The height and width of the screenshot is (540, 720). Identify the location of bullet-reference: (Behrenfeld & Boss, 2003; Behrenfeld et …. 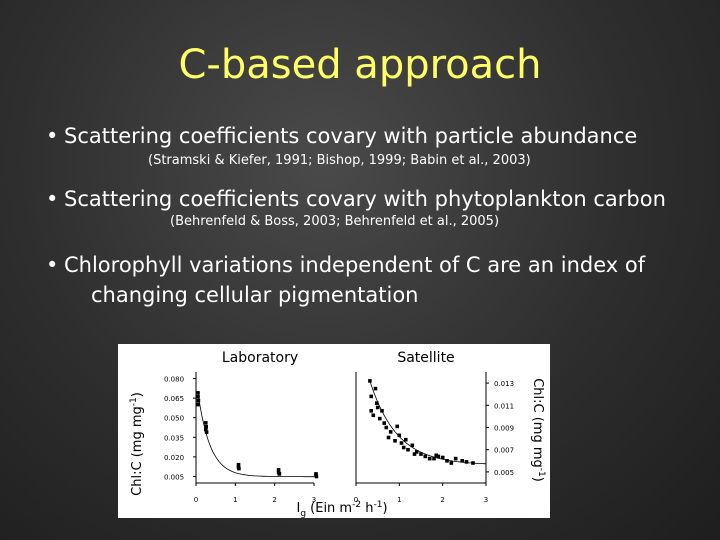
(335, 221).